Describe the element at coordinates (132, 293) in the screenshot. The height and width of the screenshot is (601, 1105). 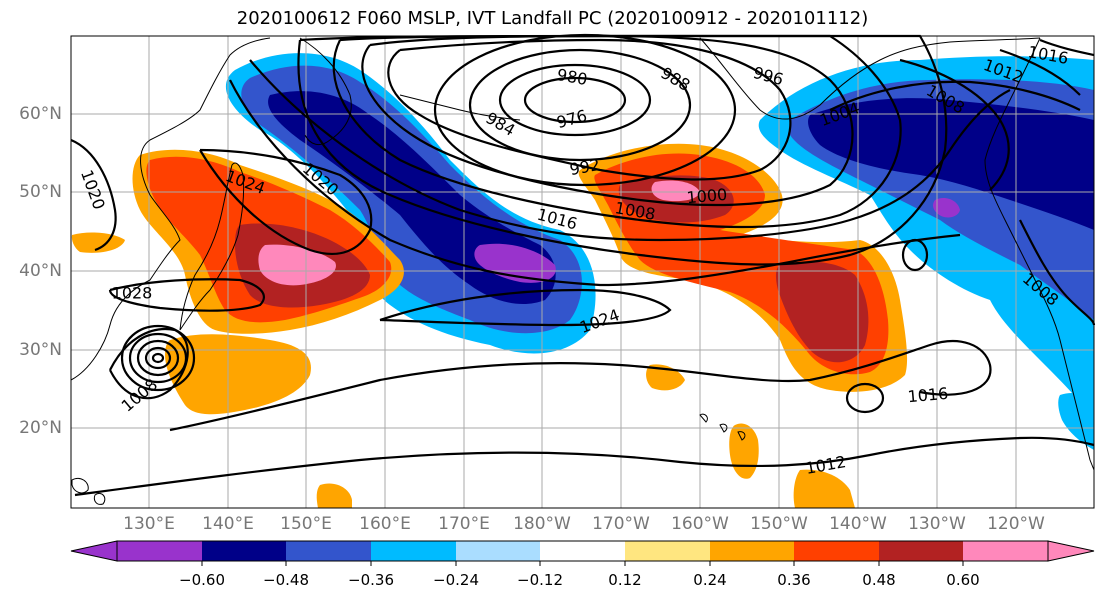
I see `contour-label: 1028` at that location.